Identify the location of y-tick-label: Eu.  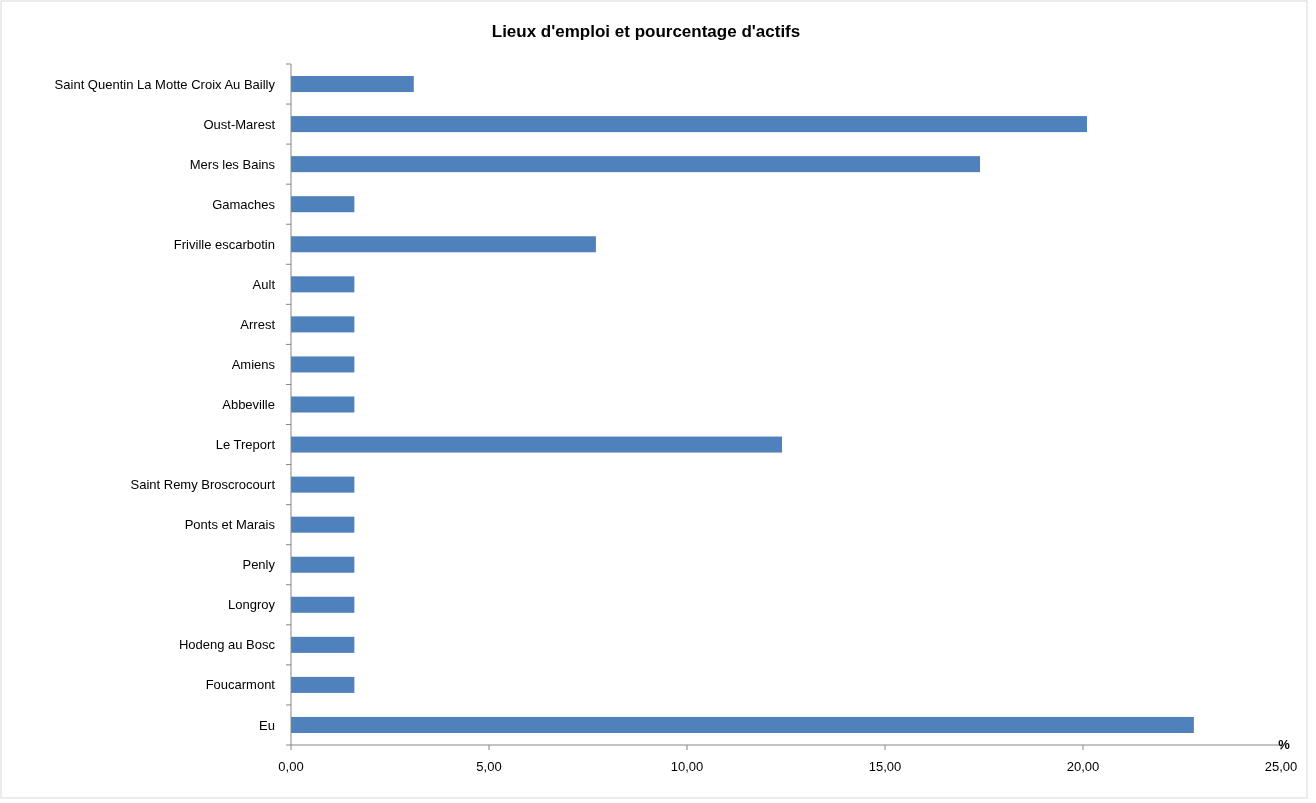
(267, 725).